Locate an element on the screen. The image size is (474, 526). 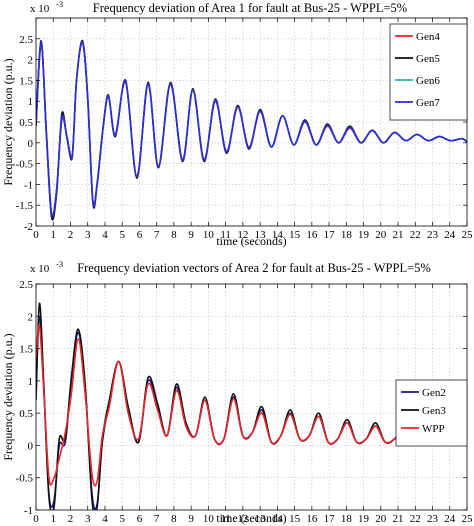
legend-label-gen5: Gen5 is located at coordinates (428, 59).